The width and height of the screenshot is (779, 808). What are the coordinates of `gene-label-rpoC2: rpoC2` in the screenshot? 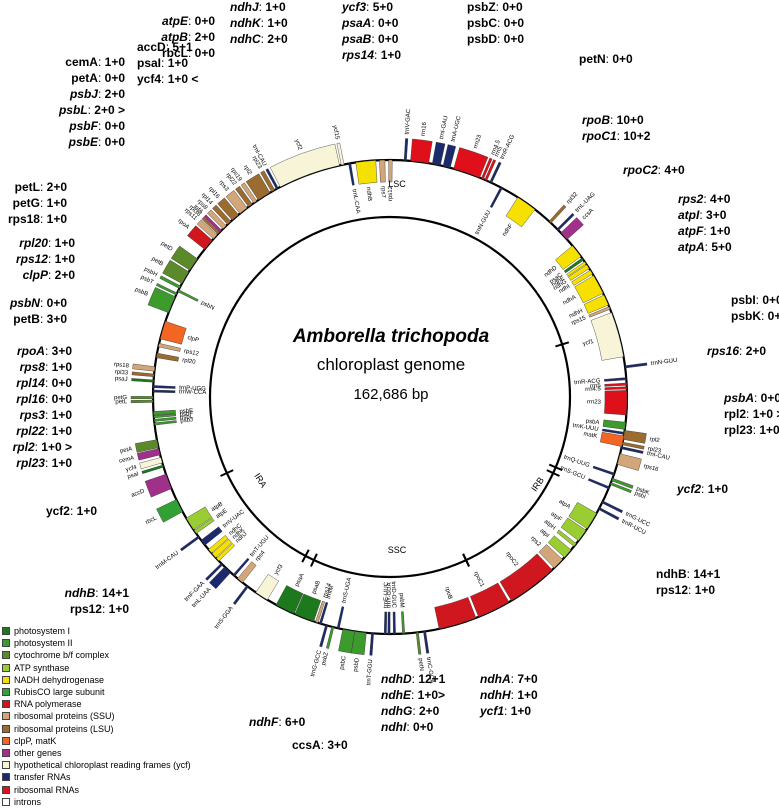 It's located at (511, 559).